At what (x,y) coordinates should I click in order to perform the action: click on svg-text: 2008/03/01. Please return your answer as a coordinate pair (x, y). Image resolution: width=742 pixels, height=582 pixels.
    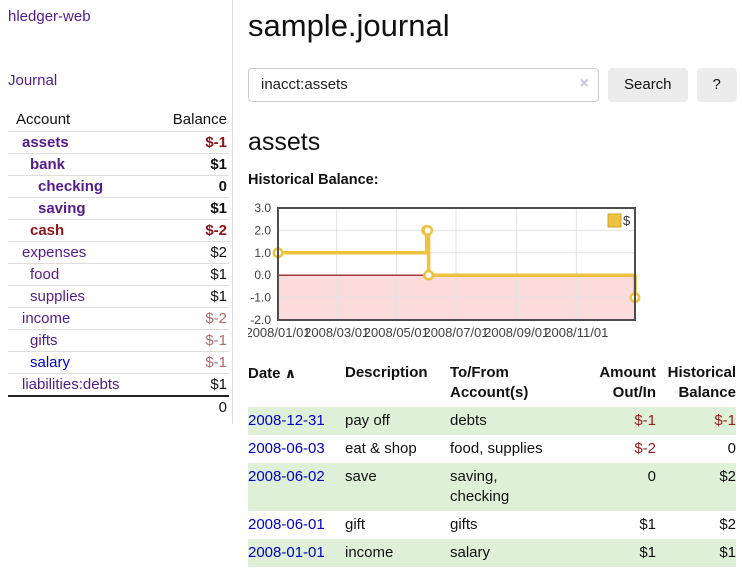
    Looking at the image, I should click on (336, 332).